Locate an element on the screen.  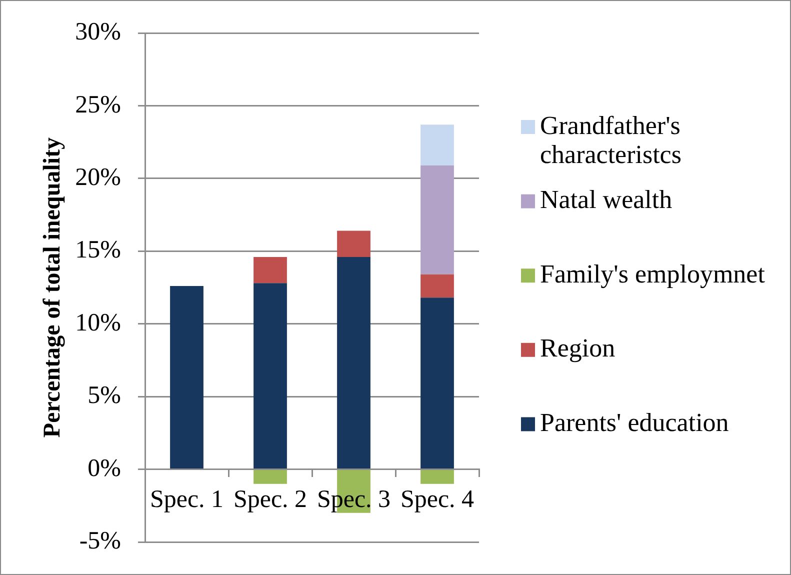
y-tick-label: 30% is located at coordinates (98, 32).